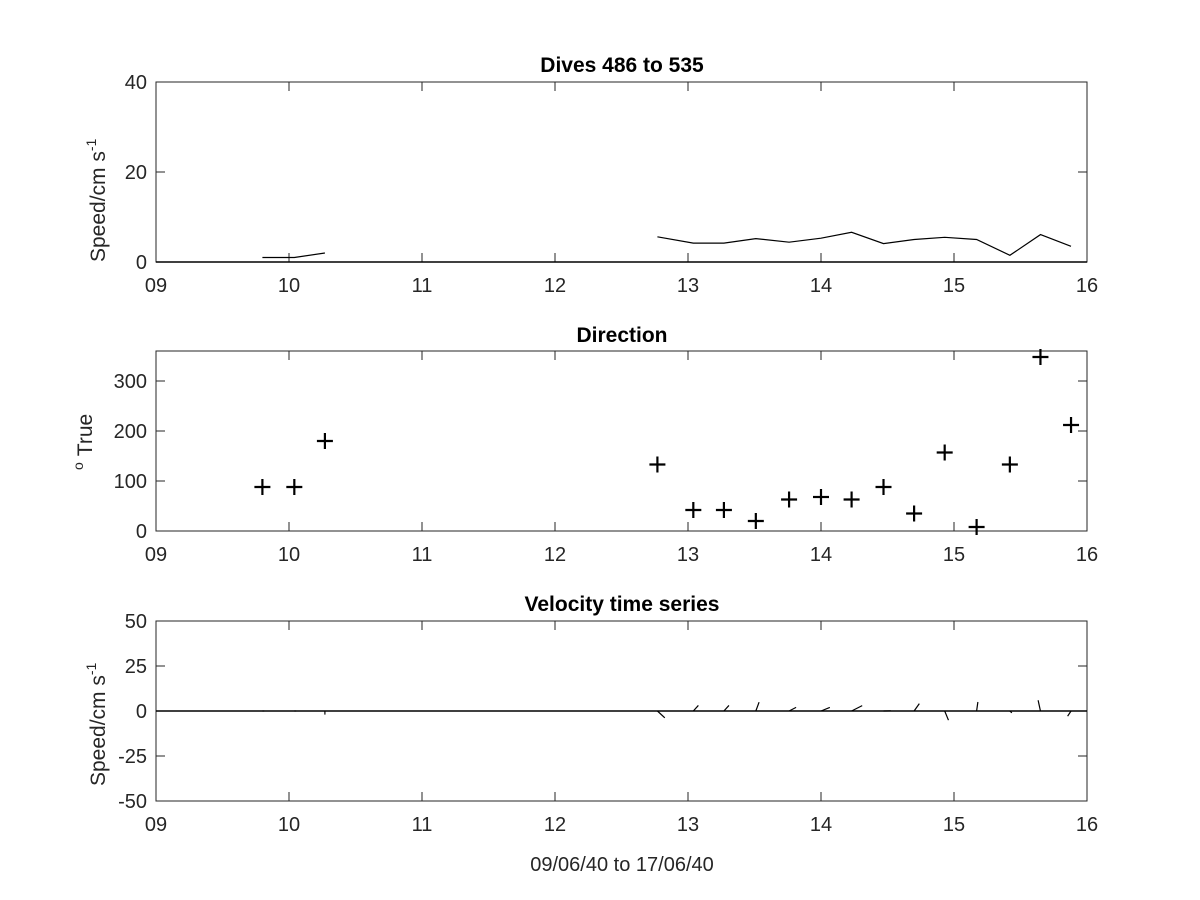 This screenshot has width=1200, height=900. I want to click on velocity-chart-title: Velocity time series, so click(622, 604).